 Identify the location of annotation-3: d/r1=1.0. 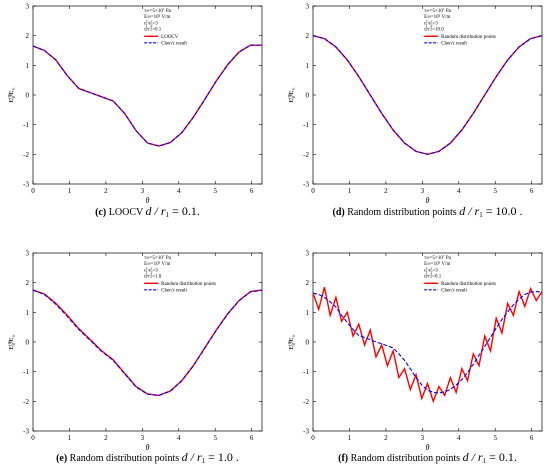
(153, 277).